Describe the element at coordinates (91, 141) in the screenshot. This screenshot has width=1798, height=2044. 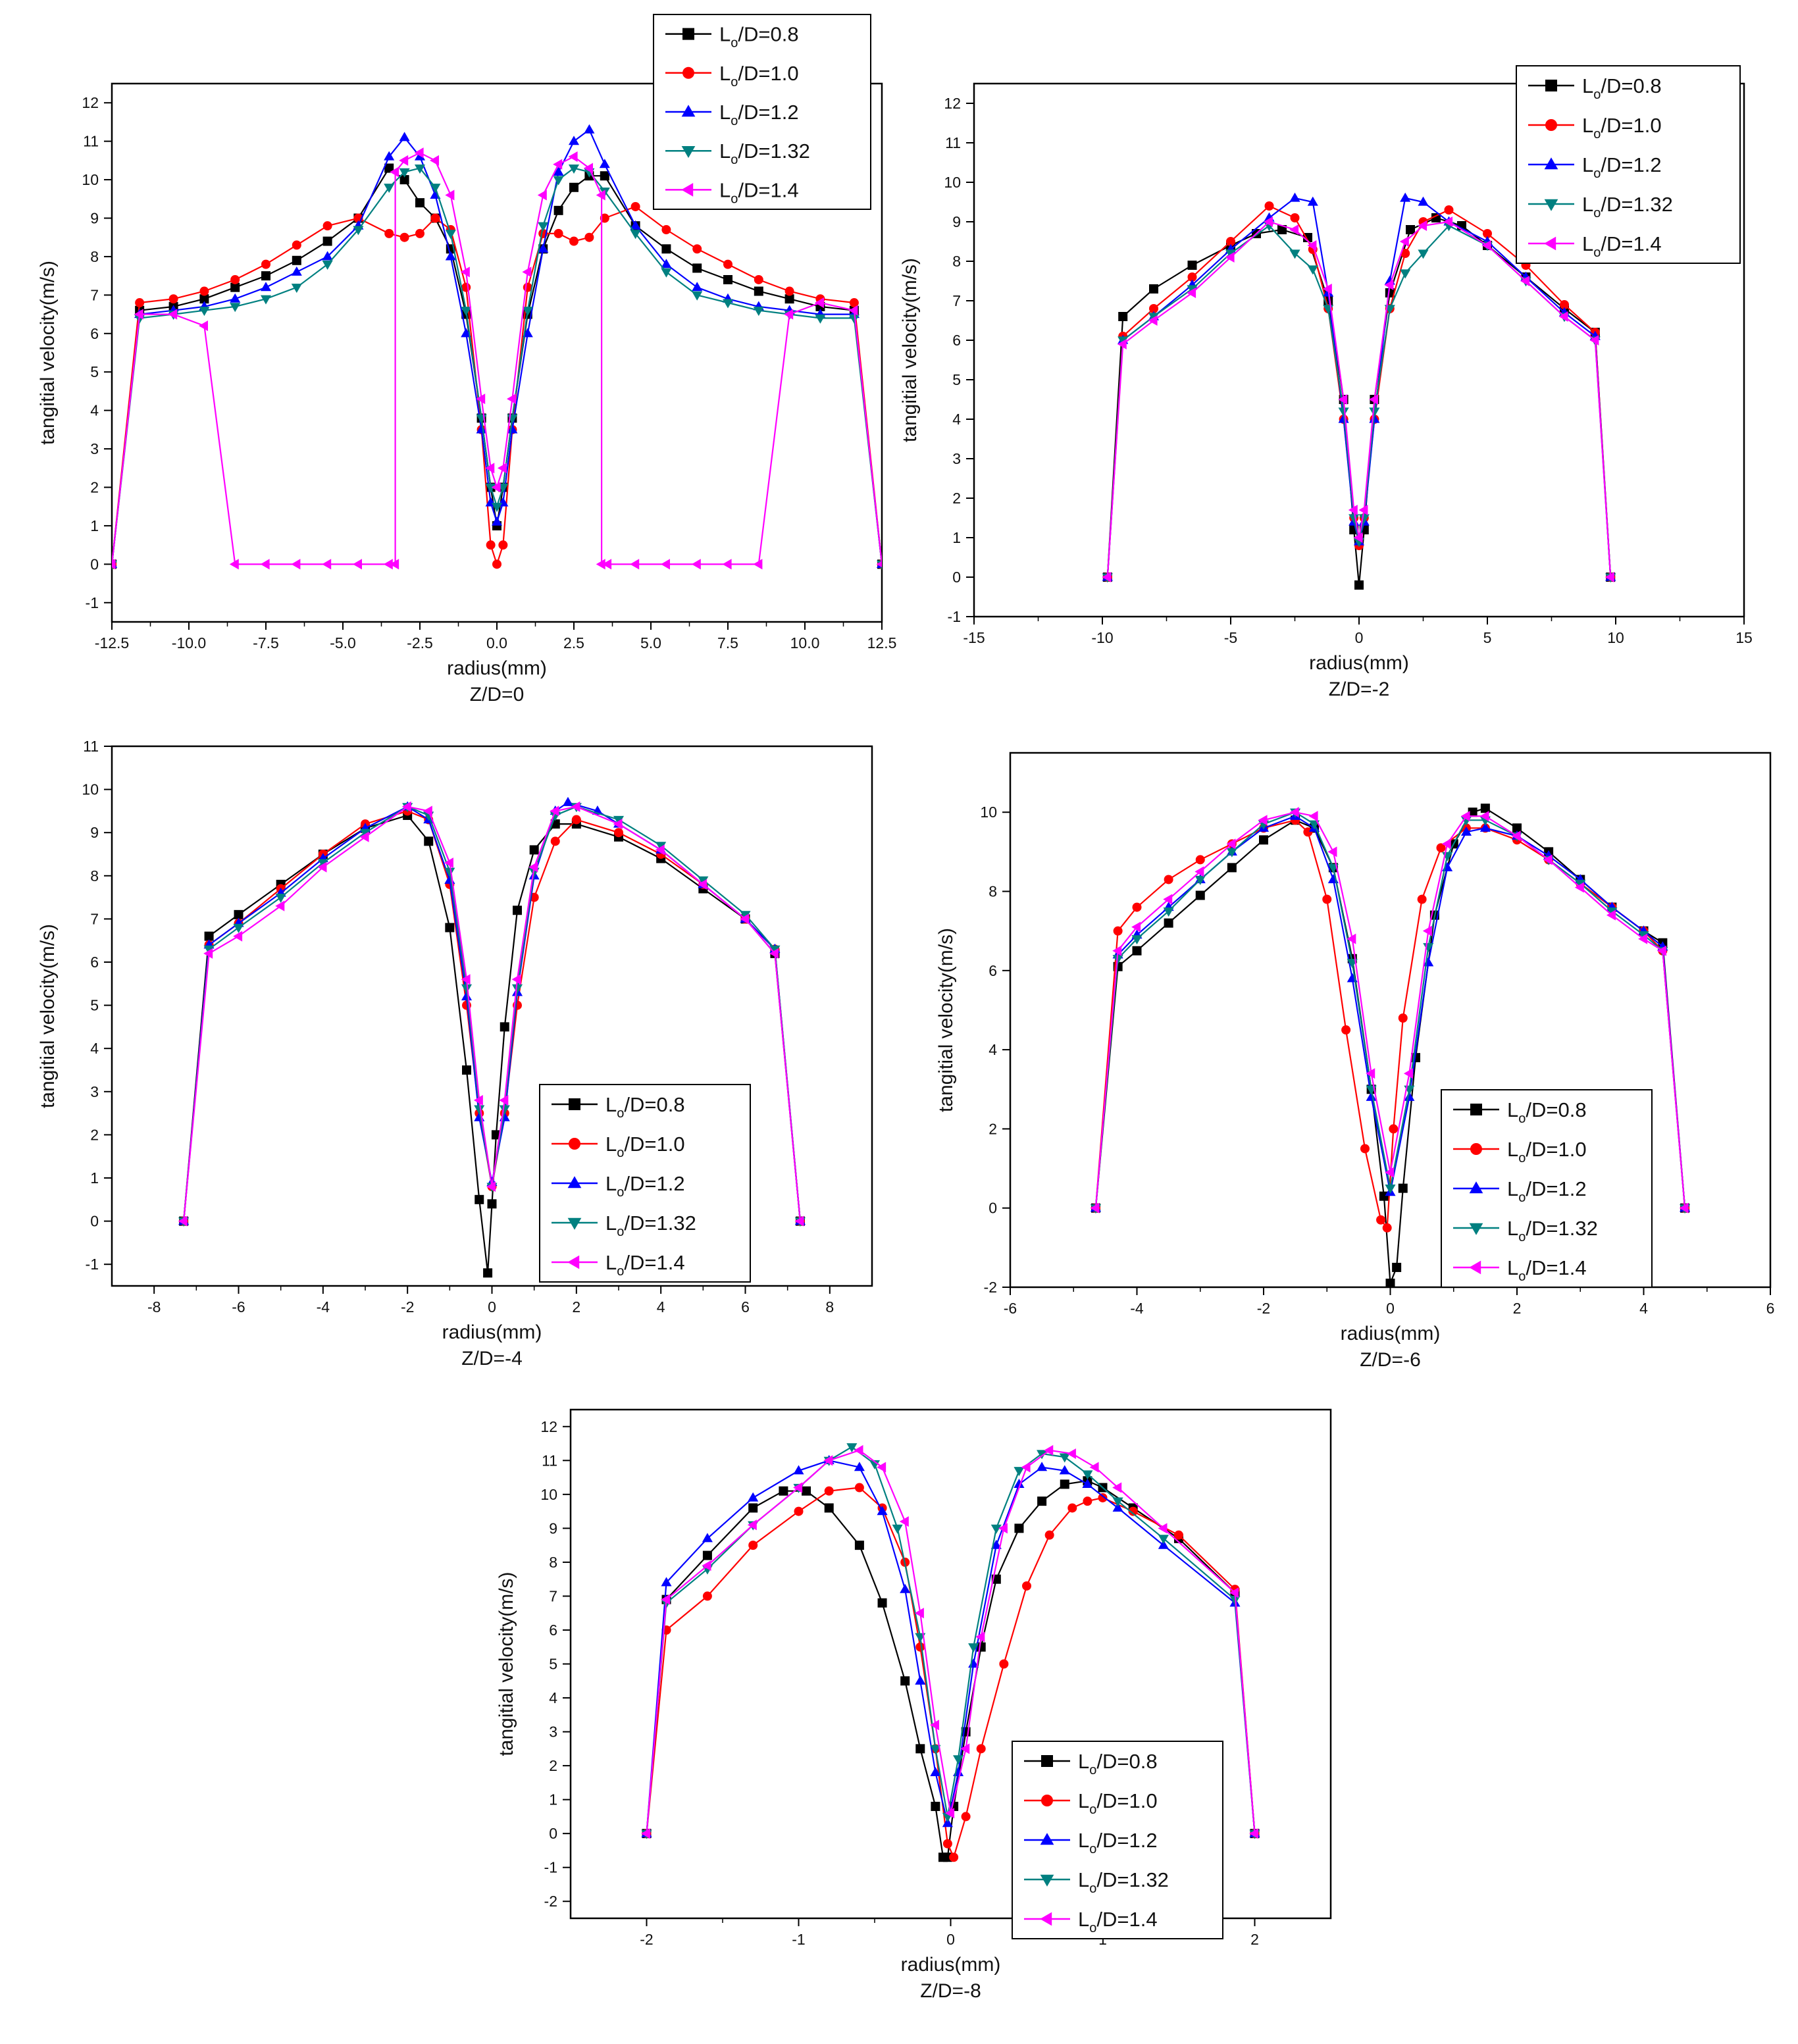
I see `y-tick-label: 11` at that location.